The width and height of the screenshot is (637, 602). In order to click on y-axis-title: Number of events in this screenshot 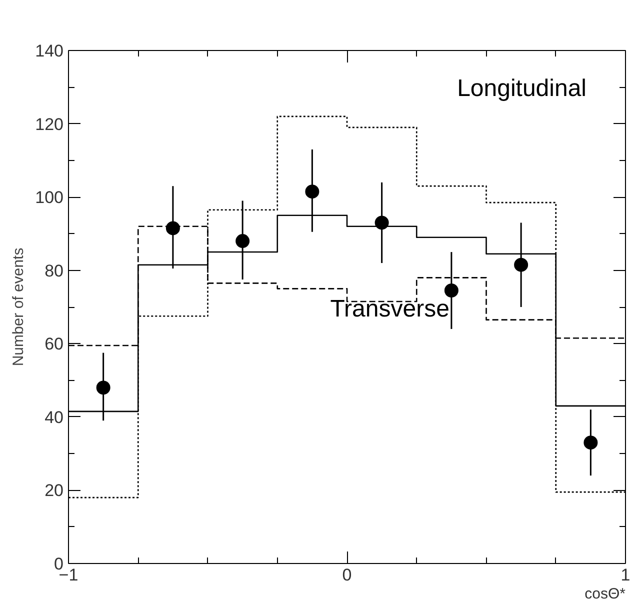, I will do `click(19, 307)`.